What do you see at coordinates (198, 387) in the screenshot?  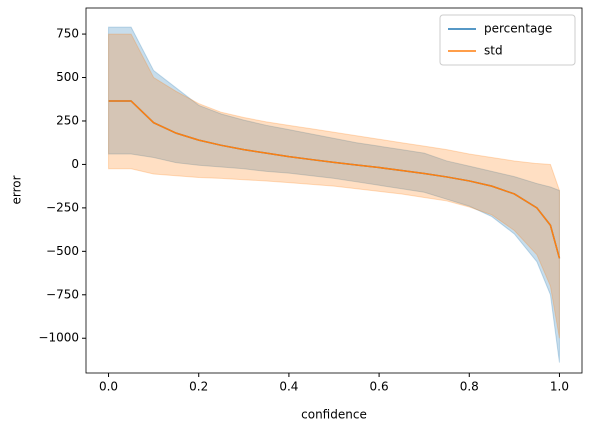 I see `x-tick-label: 0.2` at bounding box center [198, 387].